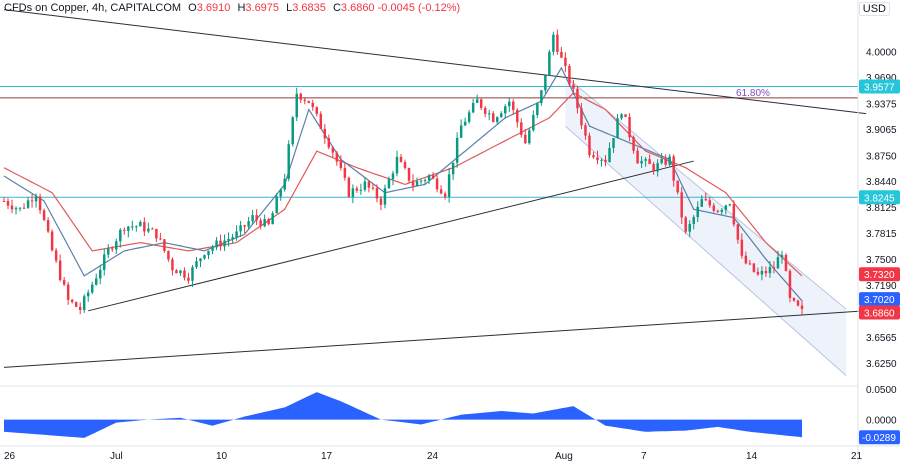  I want to click on price-label-text: 3.8245, so click(879, 198).